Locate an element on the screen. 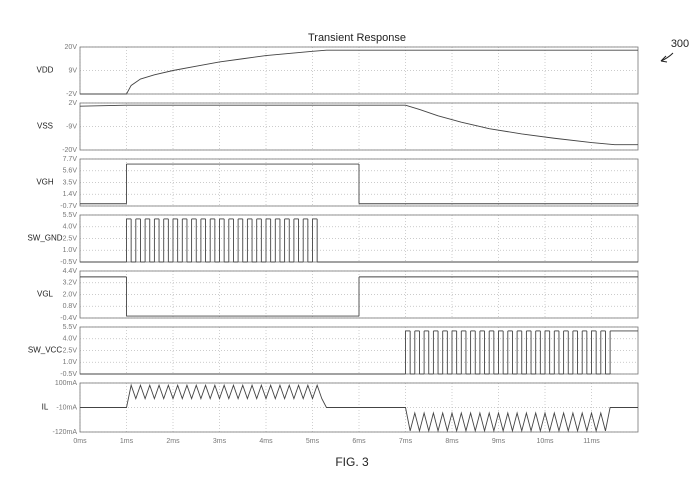 This screenshot has width=700, height=489. y-tick-label: -9V is located at coordinates (71, 126).